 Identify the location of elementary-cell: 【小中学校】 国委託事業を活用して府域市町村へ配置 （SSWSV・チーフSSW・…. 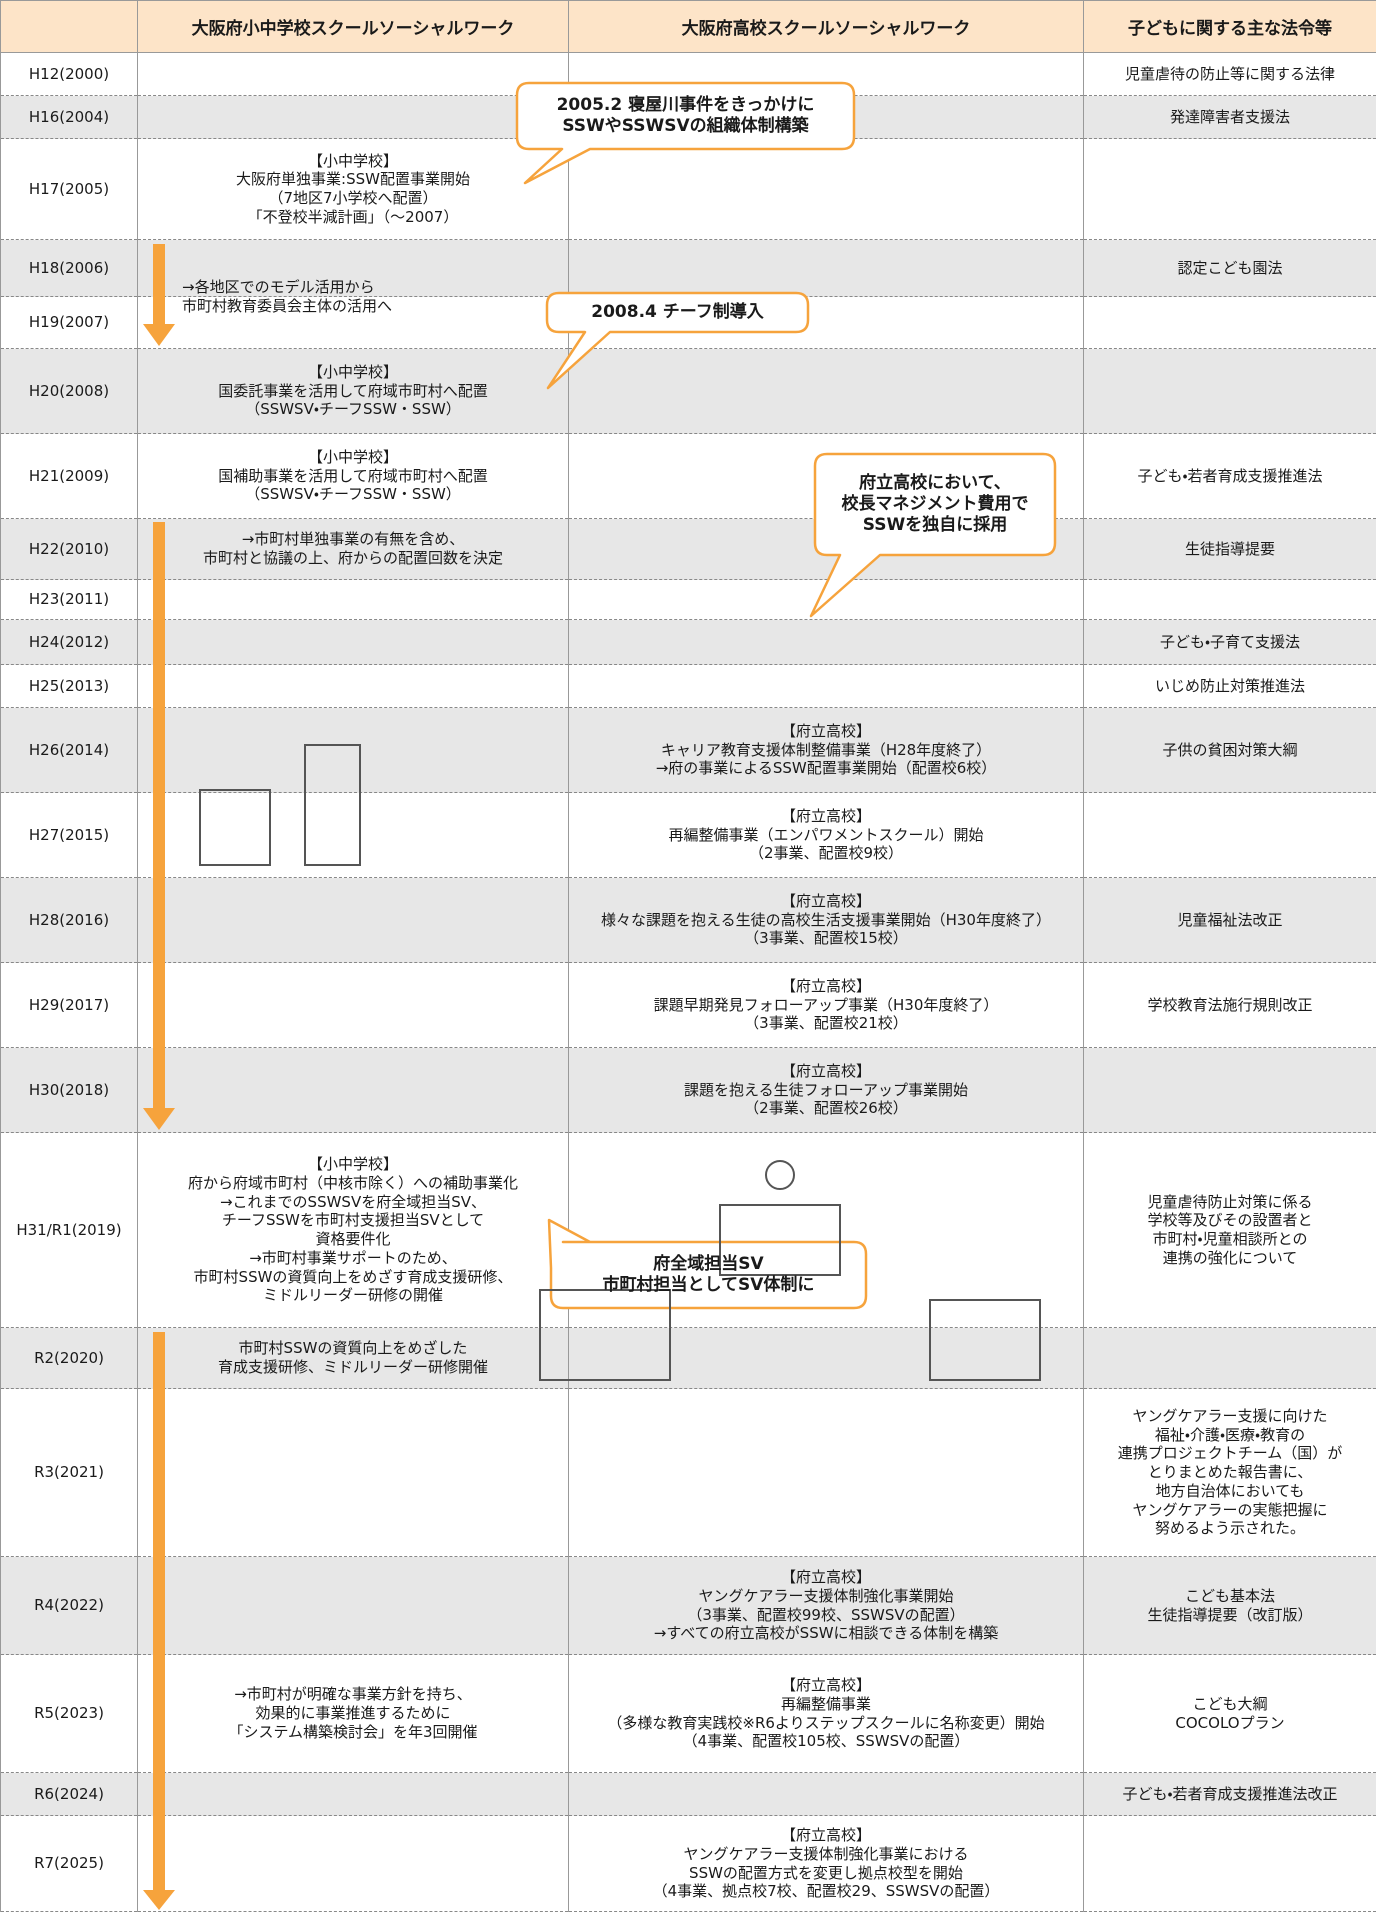
(353, 391).